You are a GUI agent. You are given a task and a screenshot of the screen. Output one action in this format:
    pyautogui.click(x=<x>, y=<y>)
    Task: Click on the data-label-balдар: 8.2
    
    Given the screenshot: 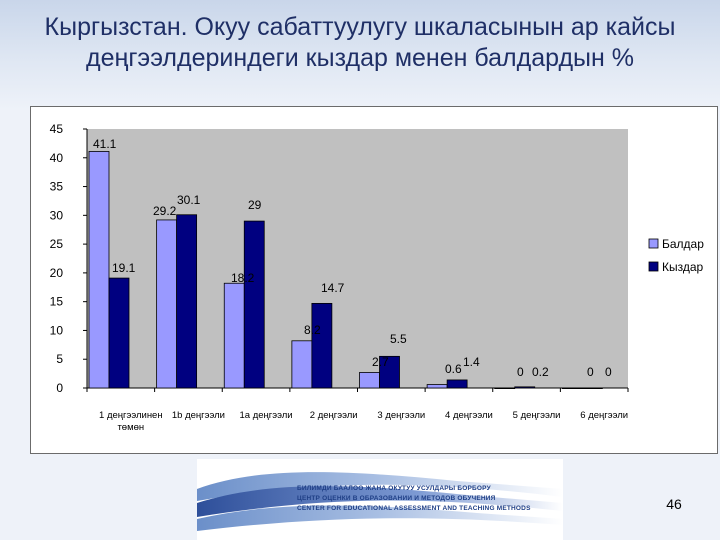 What is the action you would take?
    pyautogui.click(x=312, y=330)
    